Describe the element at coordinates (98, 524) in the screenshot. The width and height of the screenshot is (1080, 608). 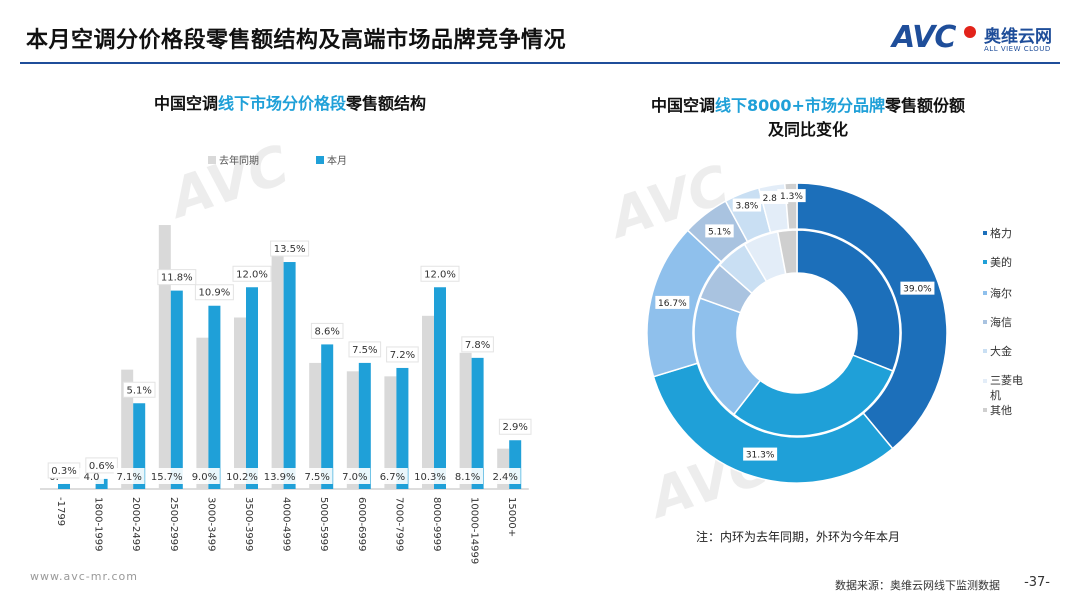
I see `category-label: 1800-1999` at that location.